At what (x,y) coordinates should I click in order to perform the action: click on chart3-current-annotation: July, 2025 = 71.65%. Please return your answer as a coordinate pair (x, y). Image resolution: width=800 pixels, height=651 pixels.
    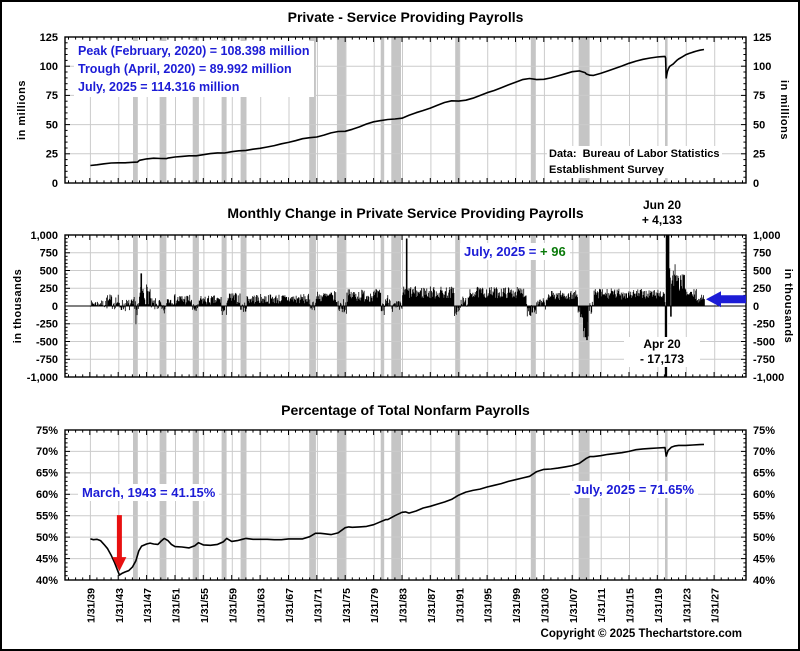
    Looking at the image, I should click on (634, 489).